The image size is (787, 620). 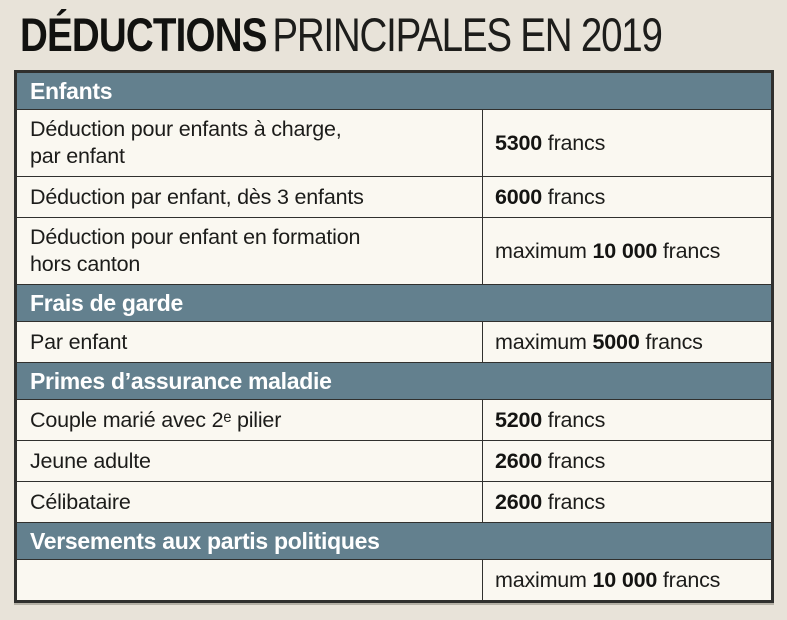 I want to click on value-amount: 6000, so click(x=519, y=196).